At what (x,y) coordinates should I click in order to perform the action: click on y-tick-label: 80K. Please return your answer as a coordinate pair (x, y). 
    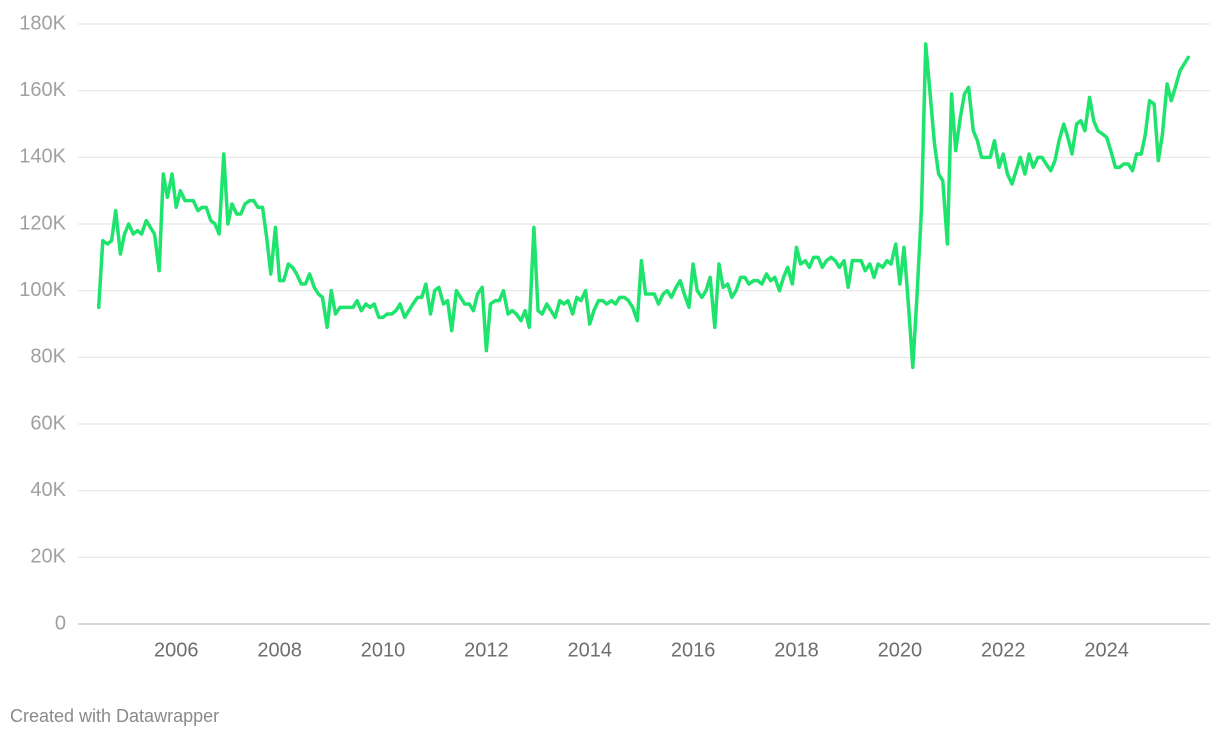
    Looking at the image, I should click on (48, 357).